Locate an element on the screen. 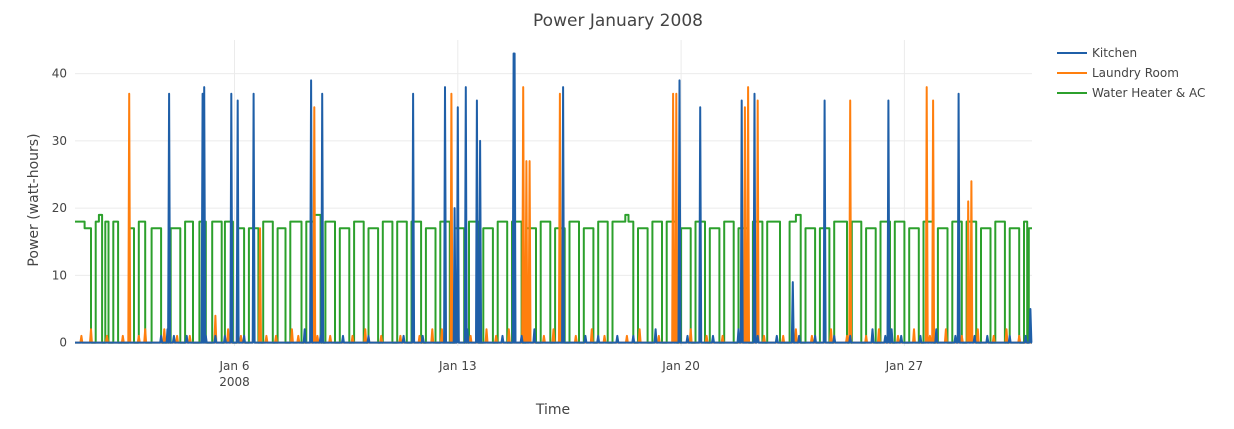 The image size is (1234, 429). x-tick-label: Jan 20 is located at coordinates (680, 366).